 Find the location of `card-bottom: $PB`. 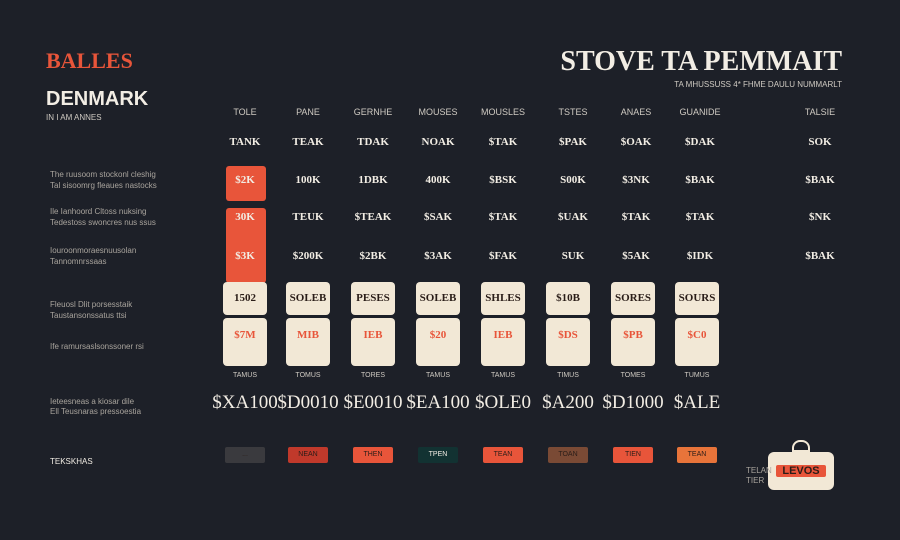

card-bottom: $PB is located at coordinates (633, 342).